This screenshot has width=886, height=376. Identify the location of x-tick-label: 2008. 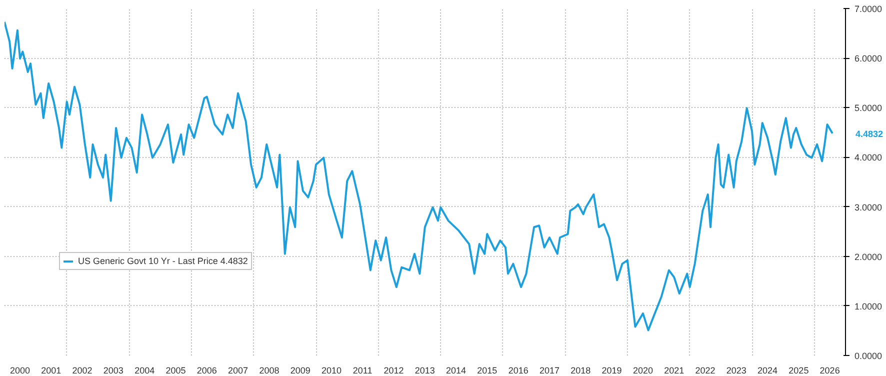
(269, 371).